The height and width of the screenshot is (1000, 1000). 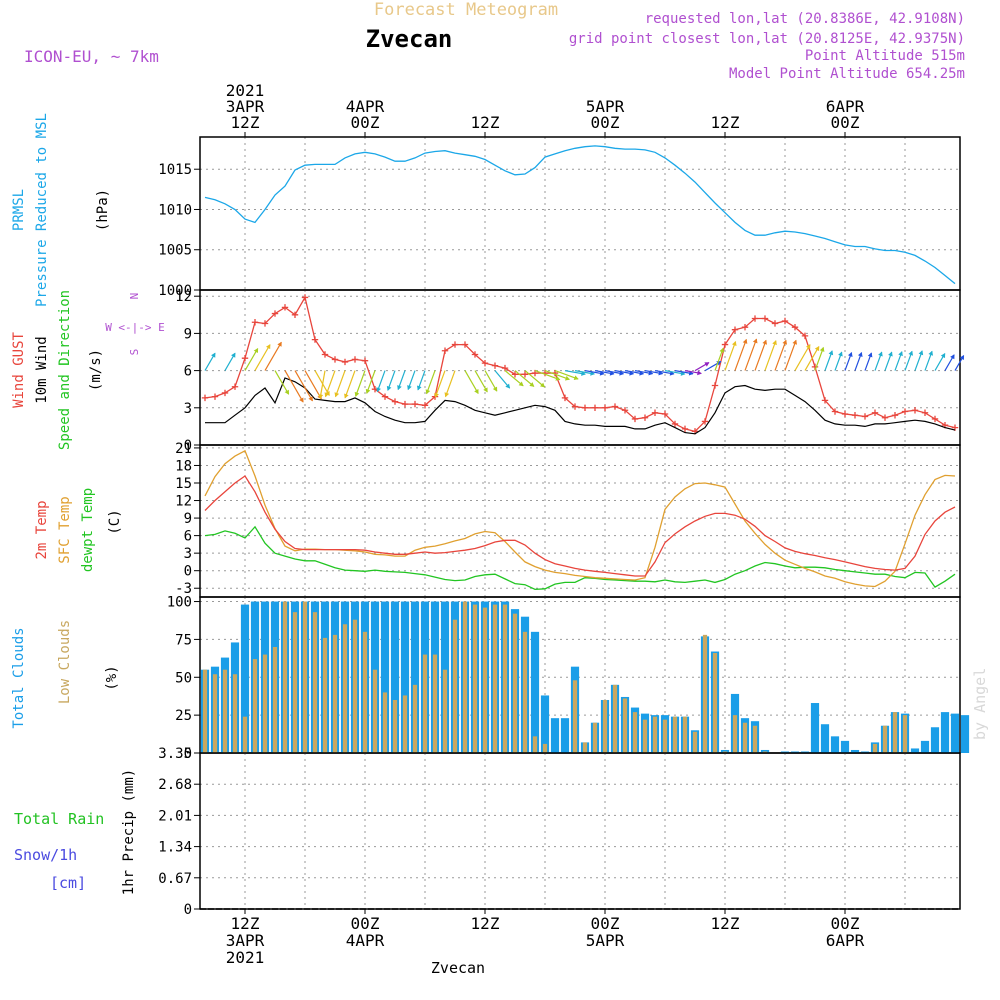 What do you see at coordinates (188, 334) in the screenshot?
I see `y-tick-label: 9` at bounding box center [188, 334].